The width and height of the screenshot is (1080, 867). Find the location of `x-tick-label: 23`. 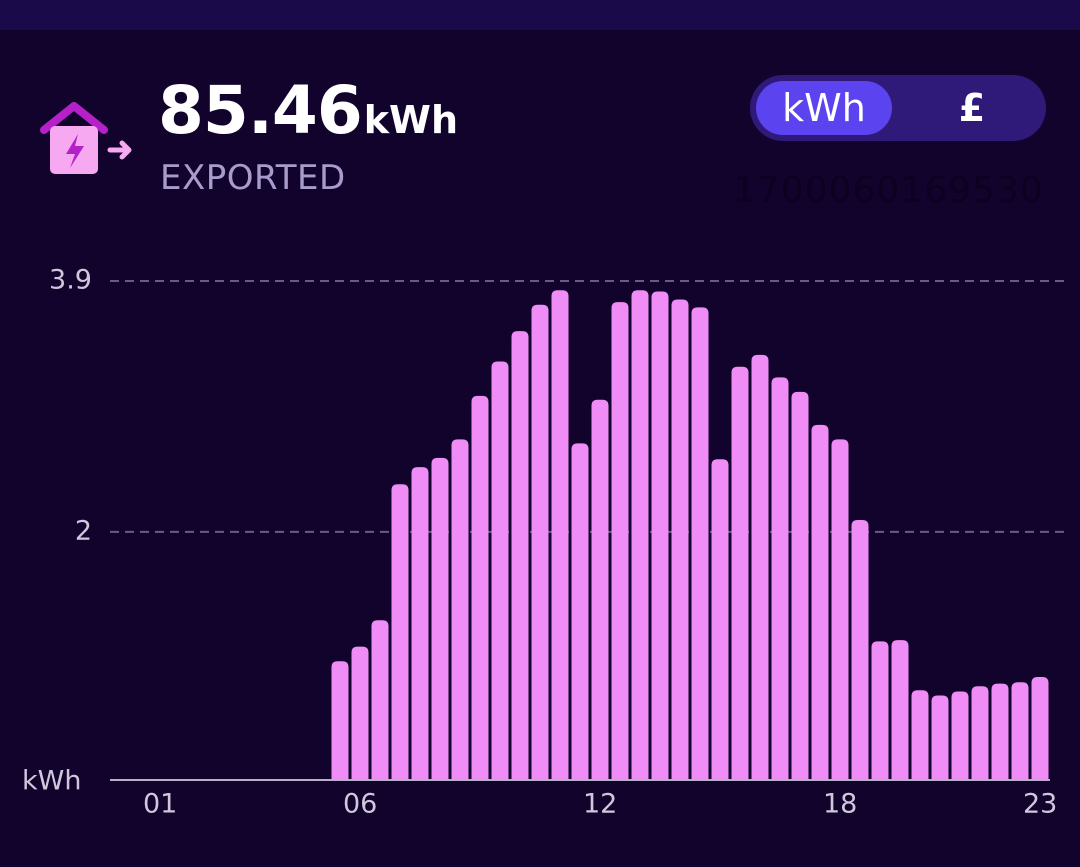

x-tick-label: 23 is located at coordinates (1040, 804).